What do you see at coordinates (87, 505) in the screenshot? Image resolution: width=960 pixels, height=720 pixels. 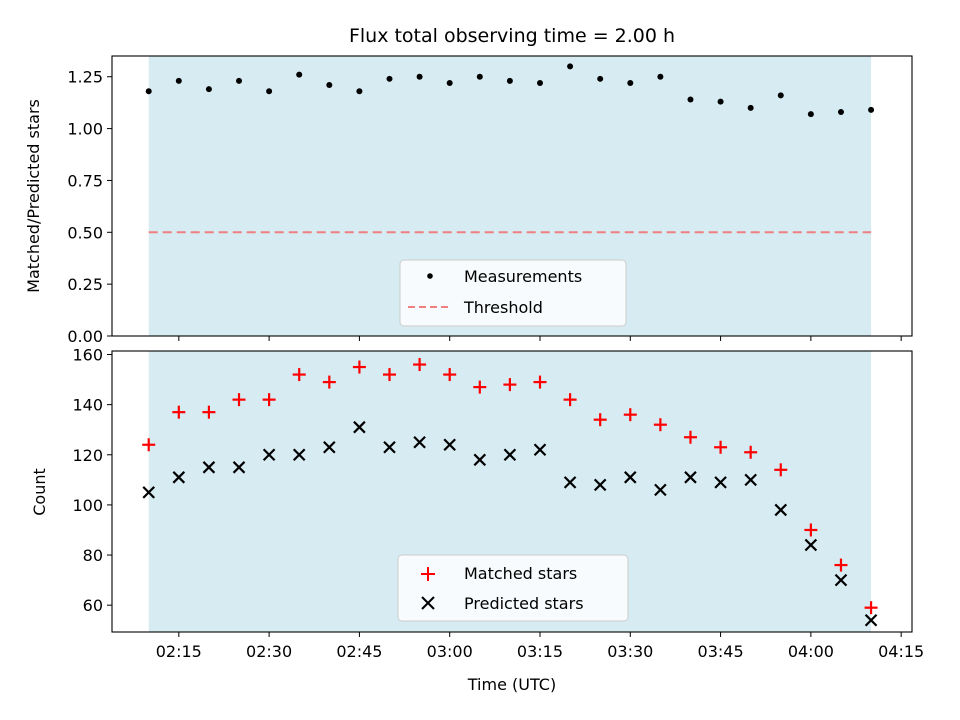 I see `bottom-y-tick-label: 100` at bounding box center [87, 505].